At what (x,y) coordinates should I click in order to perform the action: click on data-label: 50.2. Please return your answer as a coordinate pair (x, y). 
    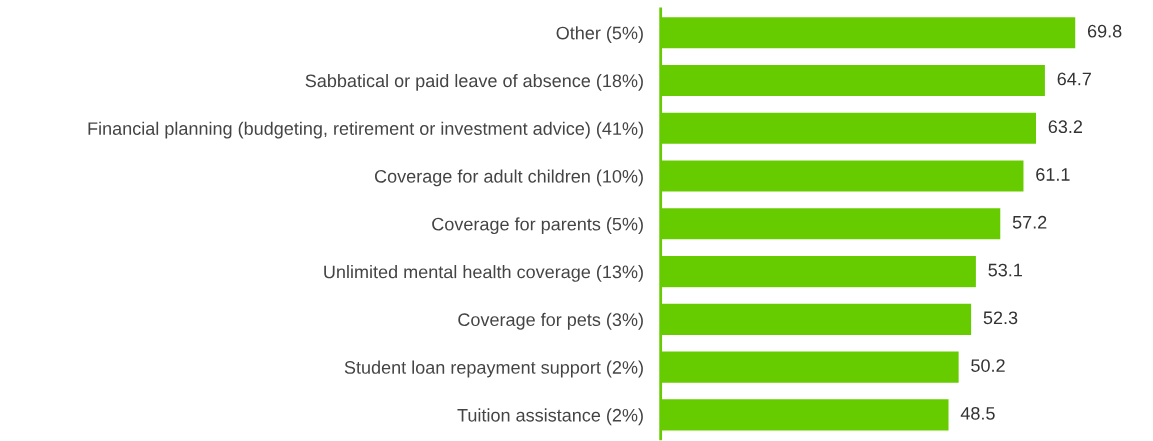
    Looking at the image, I should click on (988, 365).